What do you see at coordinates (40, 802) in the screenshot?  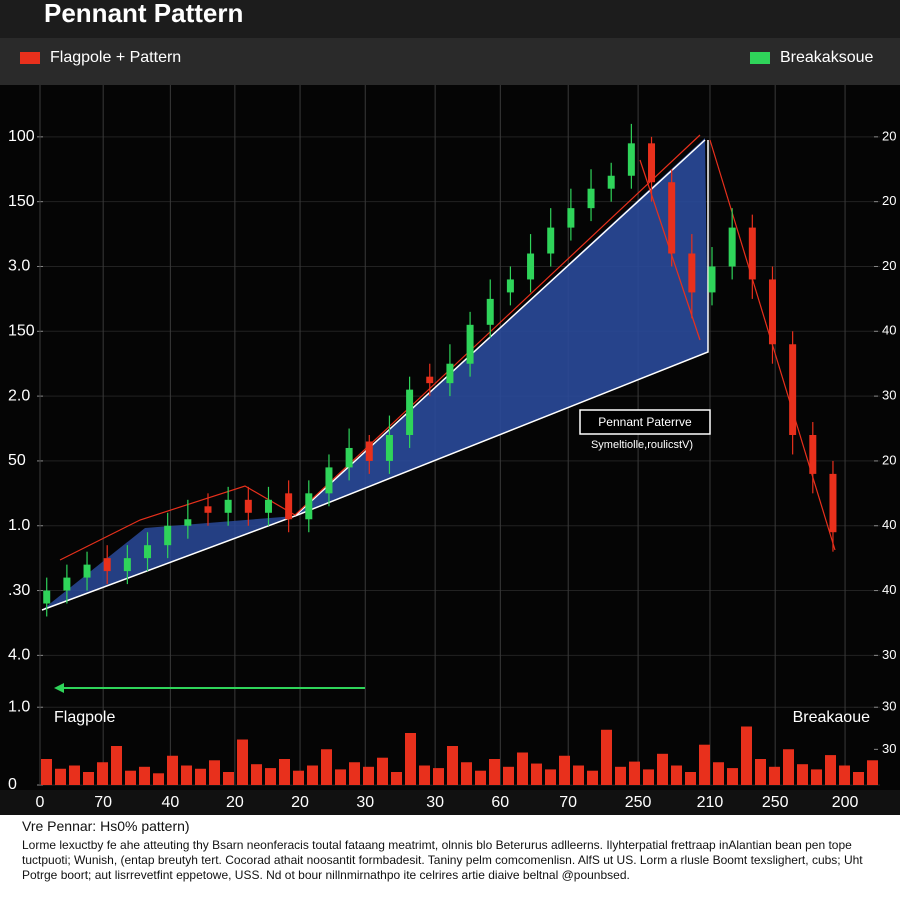 I see `x-tick-label: 0` at bounding box center [40, 802].